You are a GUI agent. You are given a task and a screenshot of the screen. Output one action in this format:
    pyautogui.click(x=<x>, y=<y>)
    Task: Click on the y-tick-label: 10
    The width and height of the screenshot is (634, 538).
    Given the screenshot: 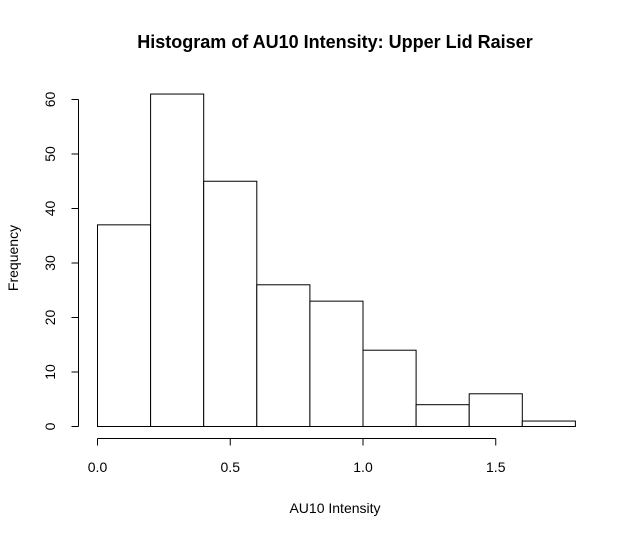 What is the action you would take?
    pyautogui.click(x=50, y=372)
    